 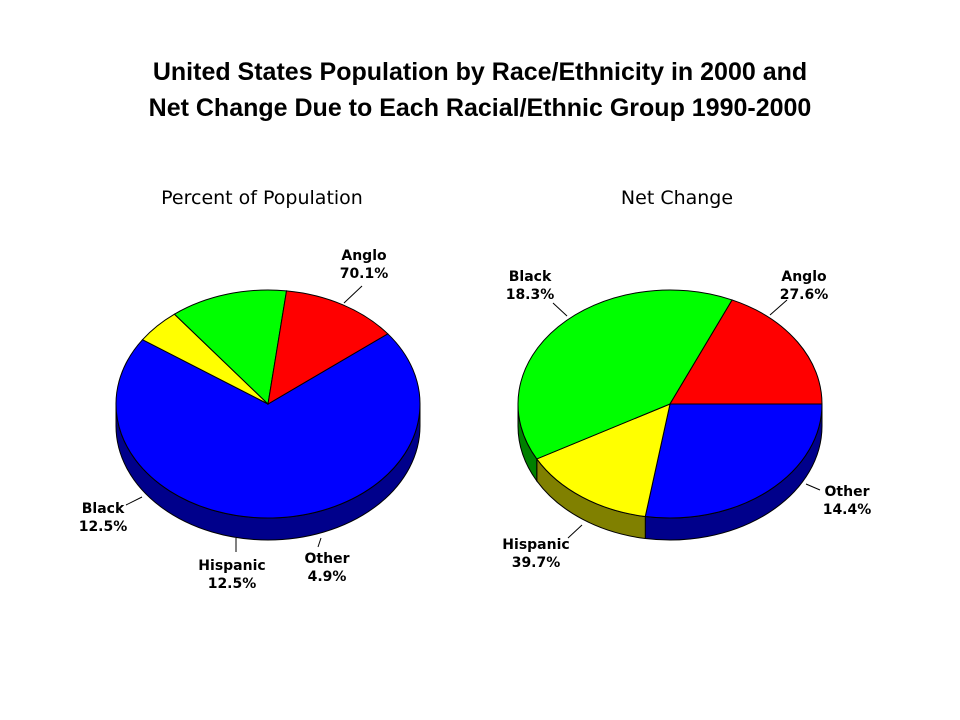 What do you see at coordinates (103, 527) in the screenshot?
I see `percent-of-population-black-value-label: 12.5%` at bounding box center [103, 527].